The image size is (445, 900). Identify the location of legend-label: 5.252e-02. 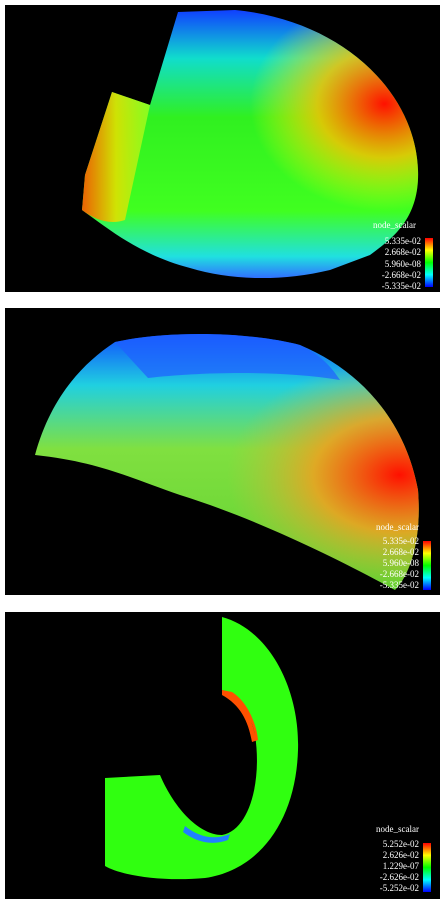
(401, 844).